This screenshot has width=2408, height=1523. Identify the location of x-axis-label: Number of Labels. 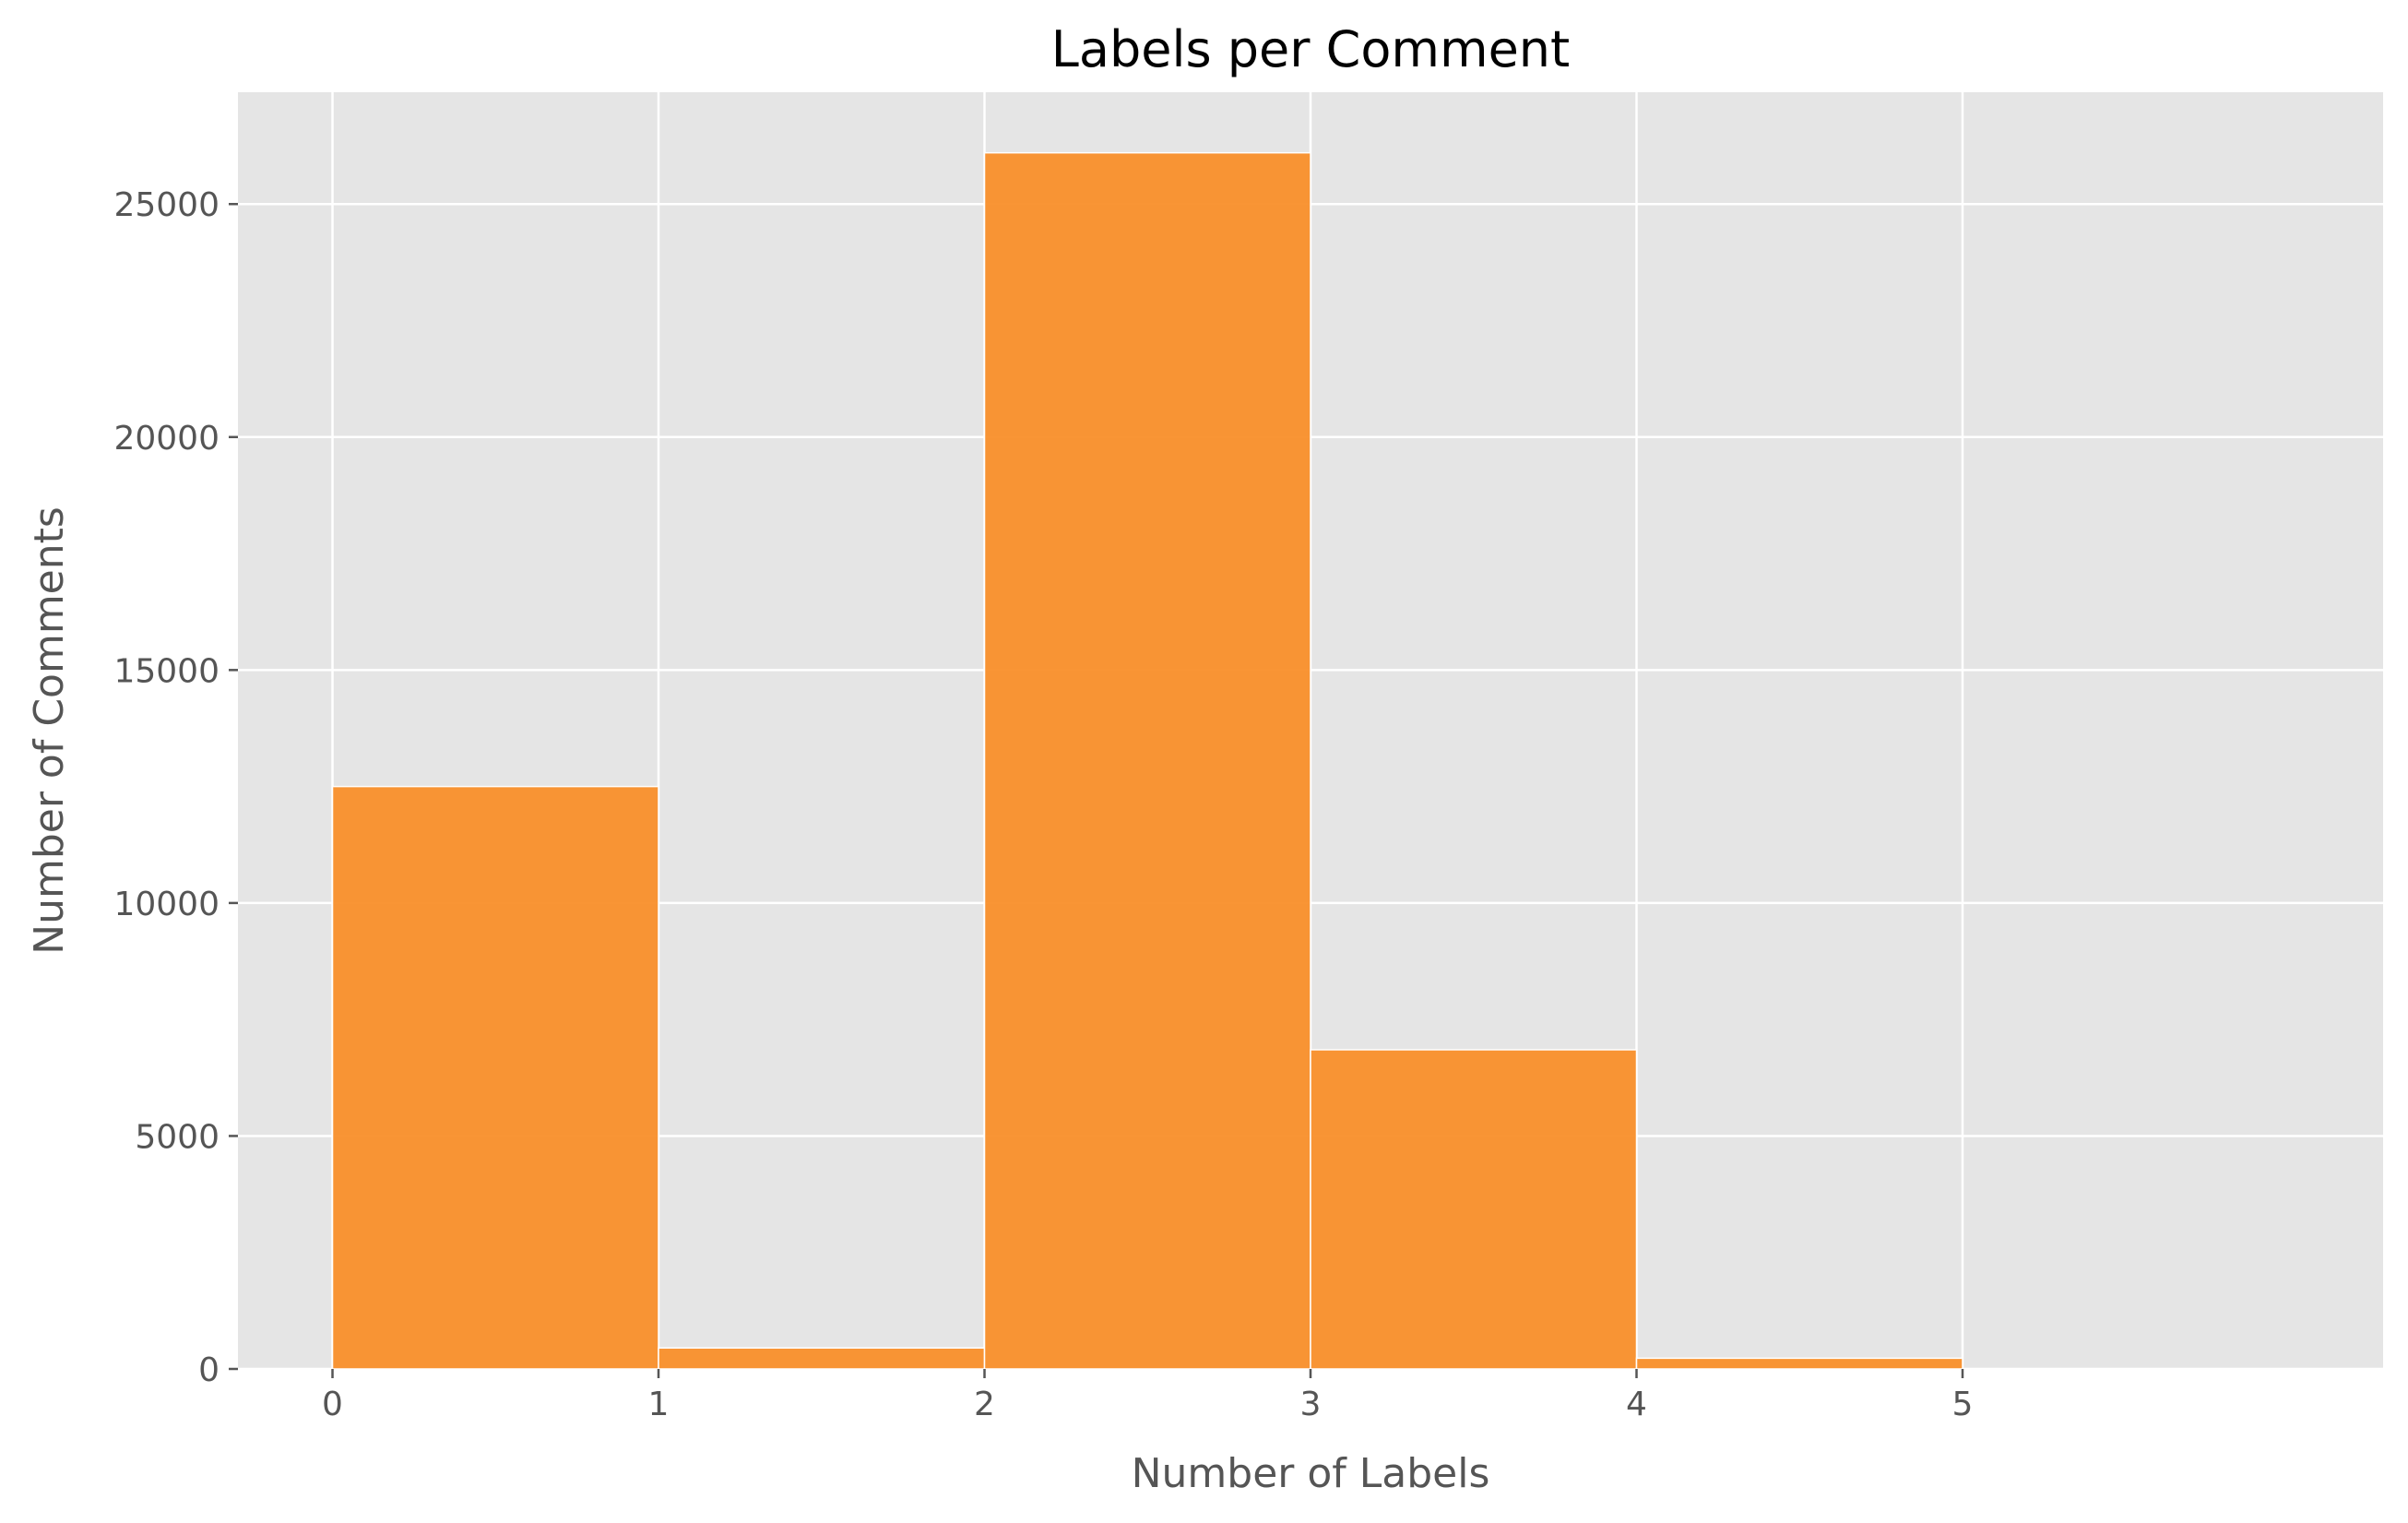
(1311, 1473).